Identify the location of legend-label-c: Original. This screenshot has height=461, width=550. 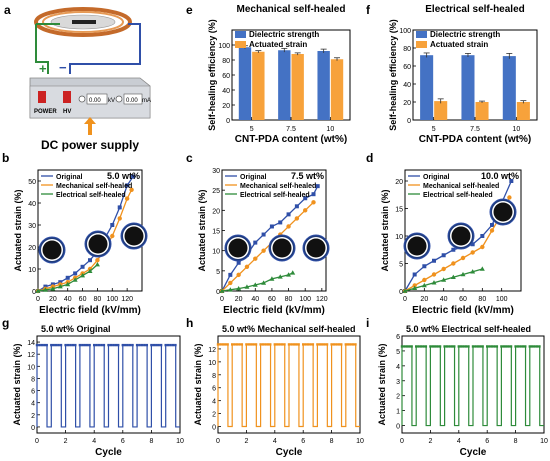
(253, 177).